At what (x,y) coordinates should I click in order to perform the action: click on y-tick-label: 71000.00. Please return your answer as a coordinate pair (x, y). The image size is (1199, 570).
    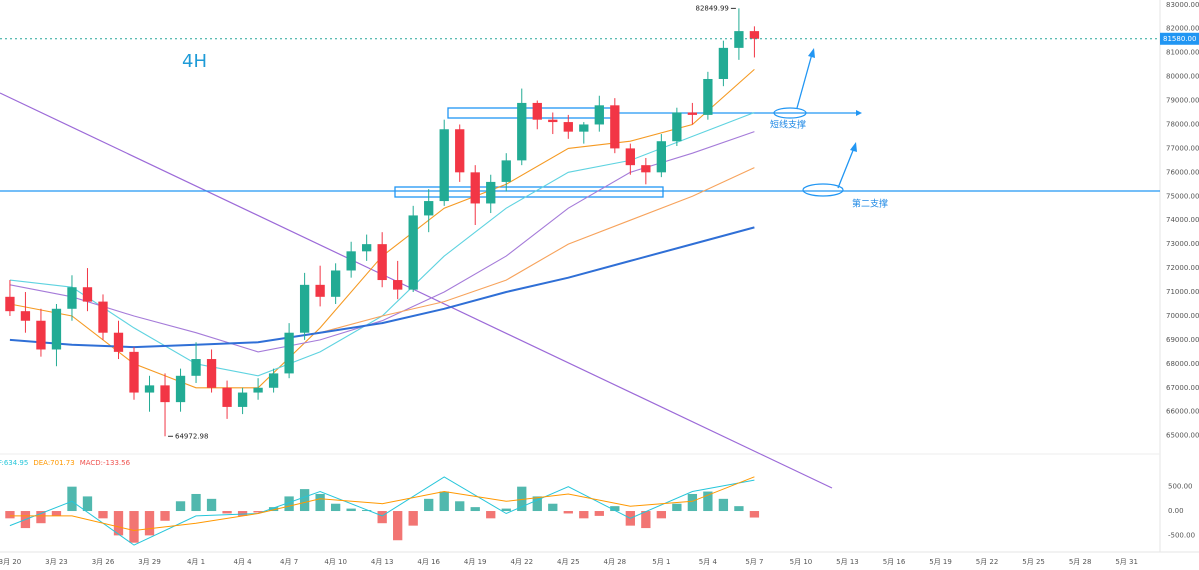
    Looking at the image, I should click on (1182, 292).